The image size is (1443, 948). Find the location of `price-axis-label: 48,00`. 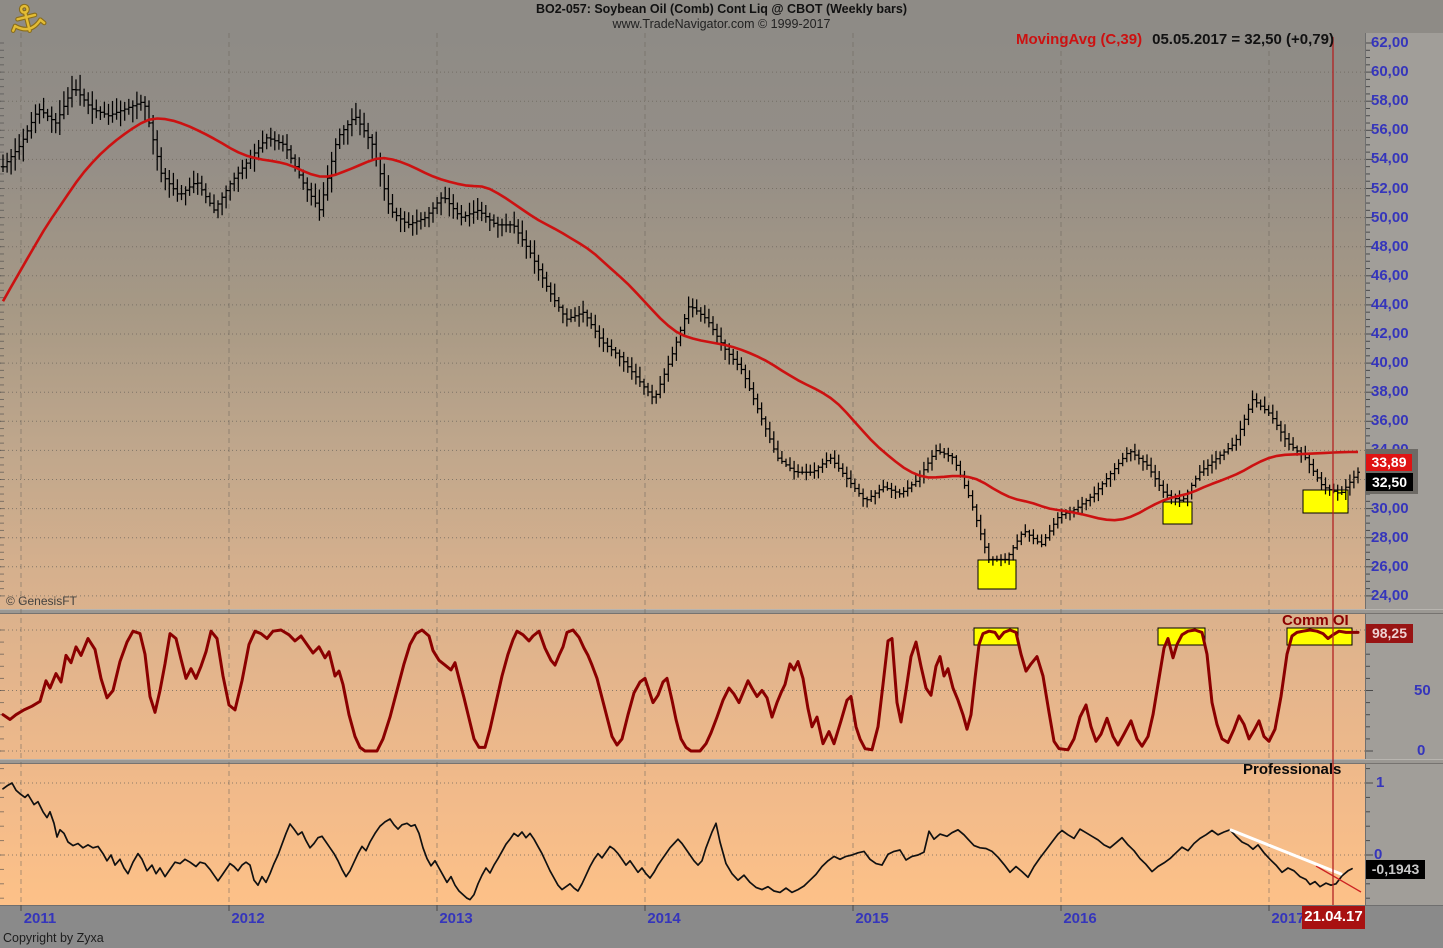

price-axis-label: 48,00 is located at coordinates (1390, 246).